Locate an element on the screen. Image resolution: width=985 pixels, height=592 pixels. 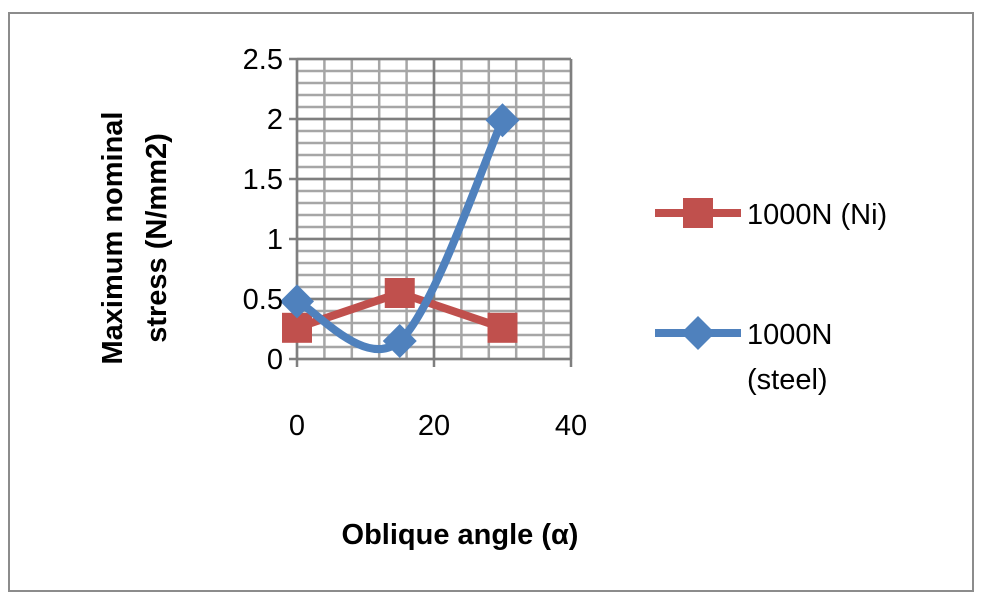
legend-label-0: 1000N (Ni) is located at coordinates (817, 215).